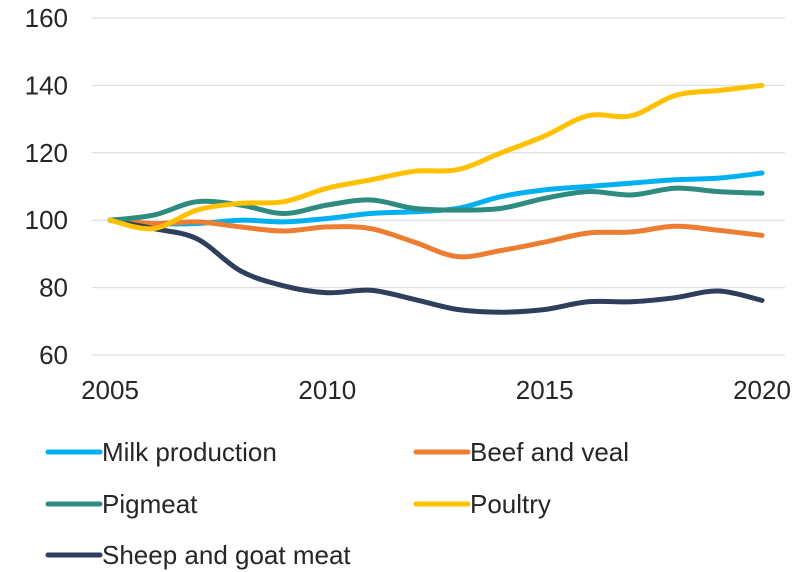  I want to click on y-tick-label: 80, so click(53, 288).